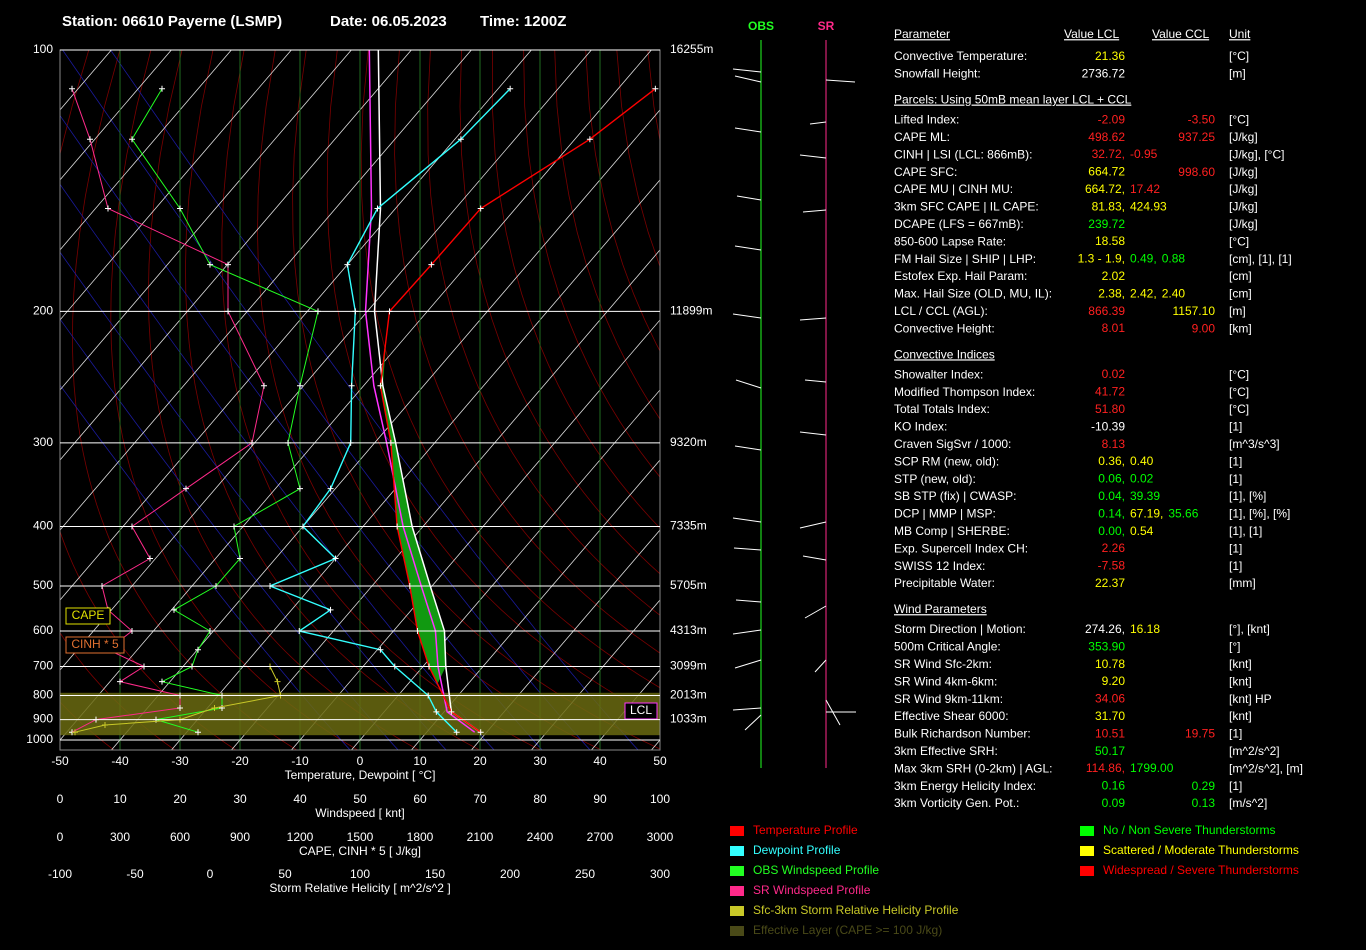  I want to click on param-unit: [°C], so click(1239, 56).